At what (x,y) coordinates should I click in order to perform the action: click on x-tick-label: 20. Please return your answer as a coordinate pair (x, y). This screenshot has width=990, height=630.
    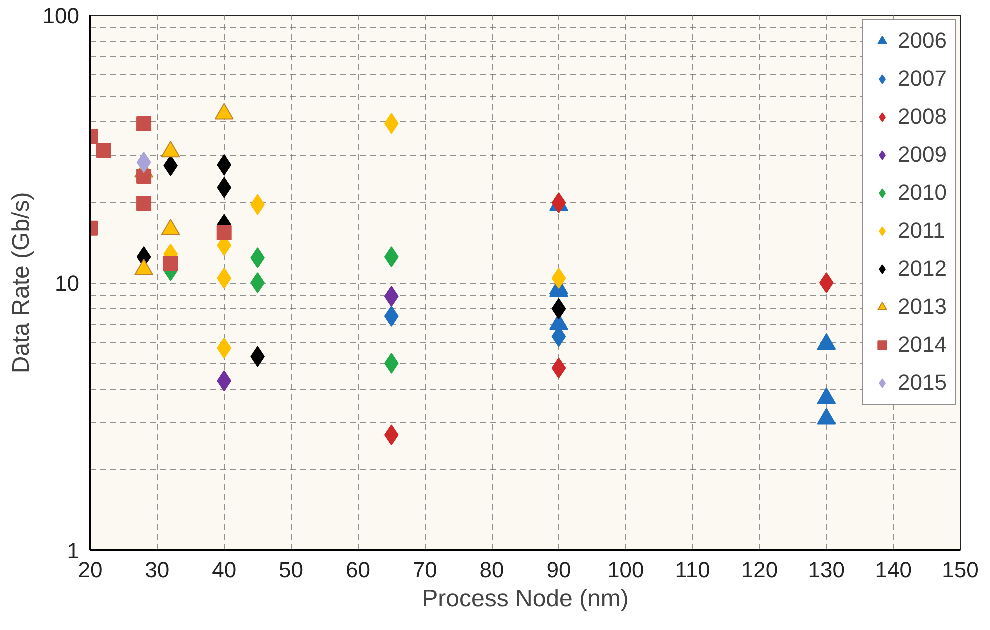
    Looking at the image, I should click on (90, 570).